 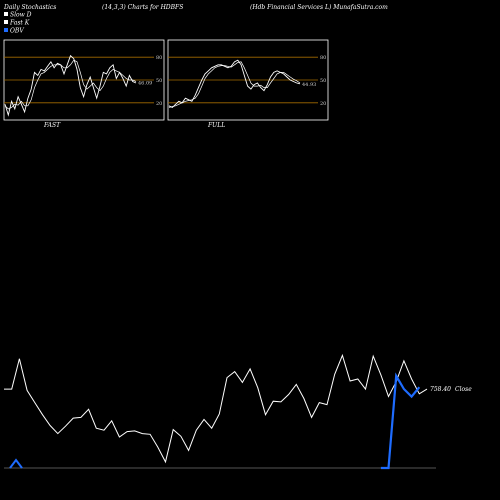 I want to click on fast-series-fast-k, so click(x=70, y=85).